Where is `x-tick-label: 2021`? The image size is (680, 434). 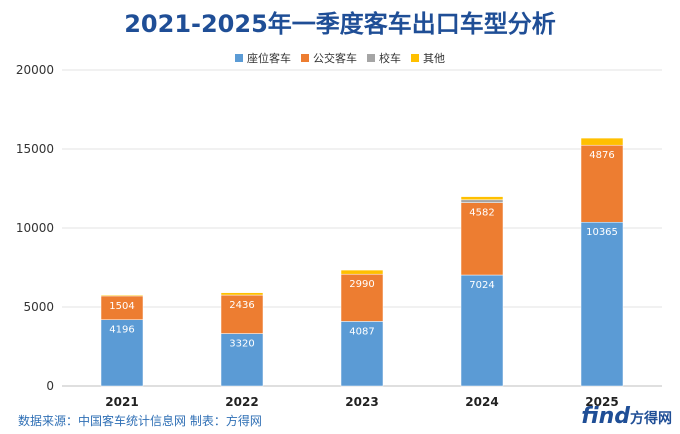
x-tick-label: 2021 is located at coordinates (121, 402).